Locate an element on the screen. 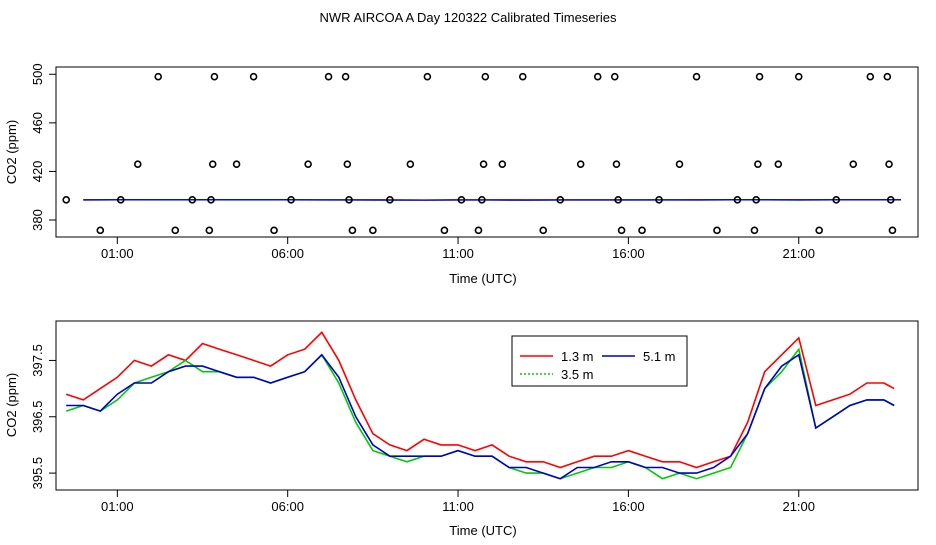 The height and width of the screenshot is (545, 936). y-tick-label: 380 is located at coordinates (37, 220).